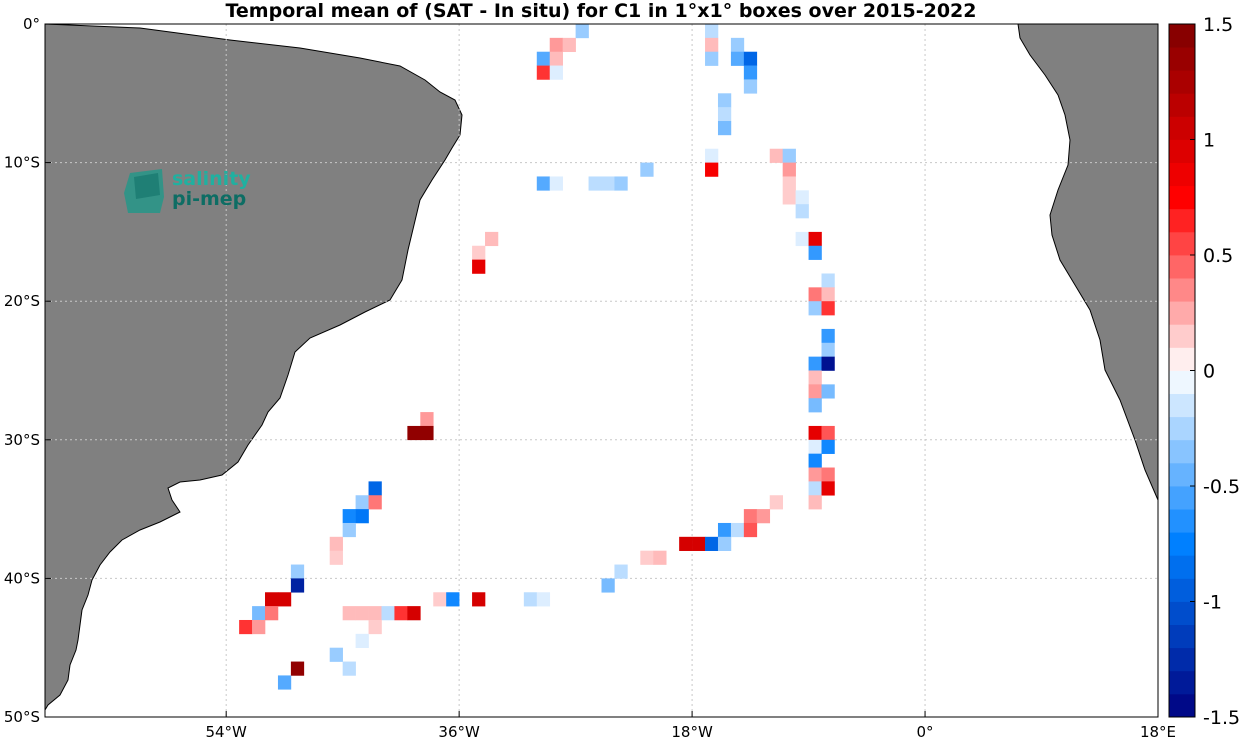  Describe the element at coordinates (1218, 256) in the screenshot. I see `colorbar-tick-label: 0.5` at that location.